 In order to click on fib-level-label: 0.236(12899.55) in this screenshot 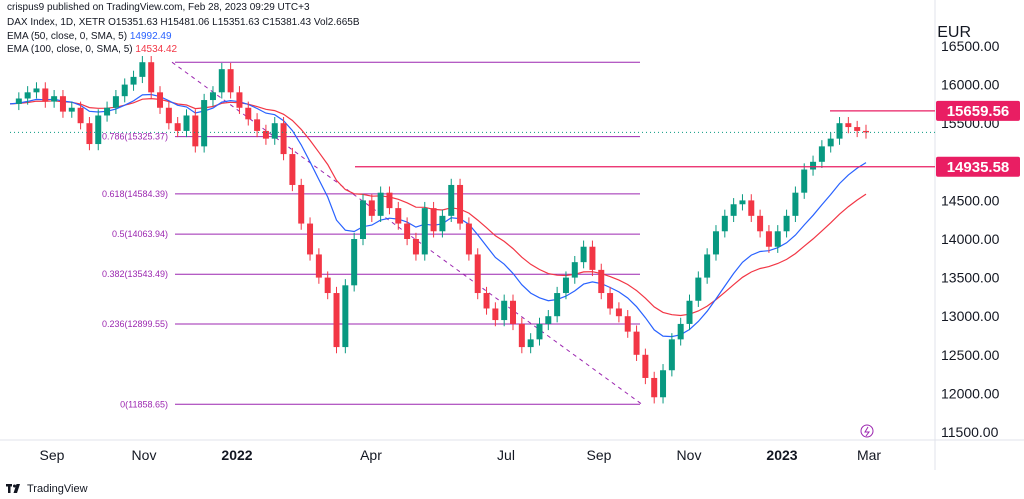, I will do `click(135, 324)`.